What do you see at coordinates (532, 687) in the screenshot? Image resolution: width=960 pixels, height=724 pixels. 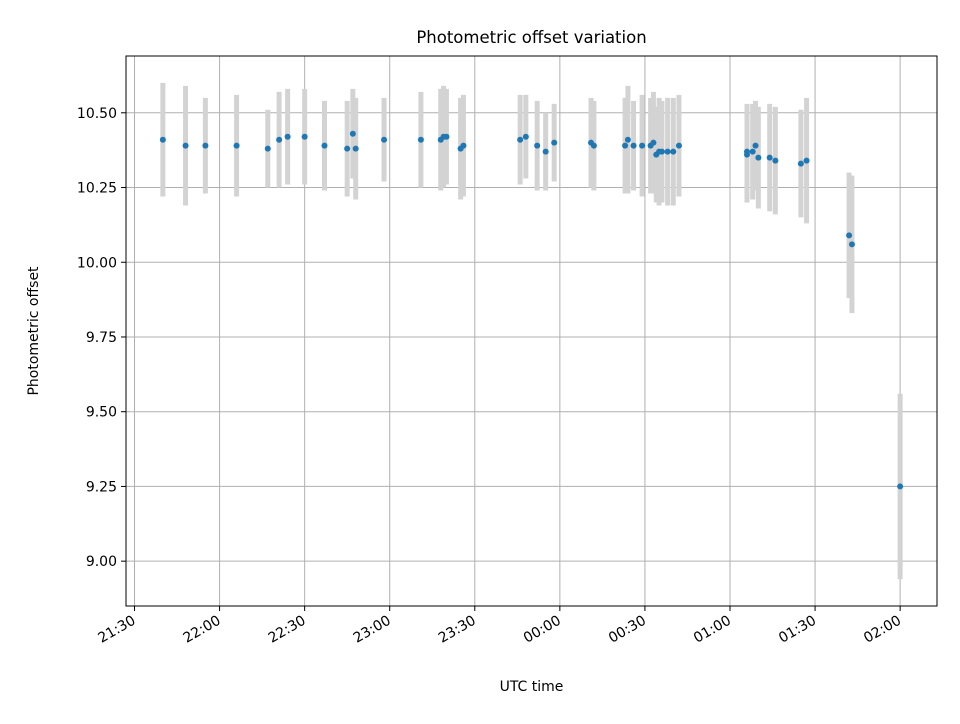 I see `x-axis-label: UTC time` at bounding box center [532, 687].